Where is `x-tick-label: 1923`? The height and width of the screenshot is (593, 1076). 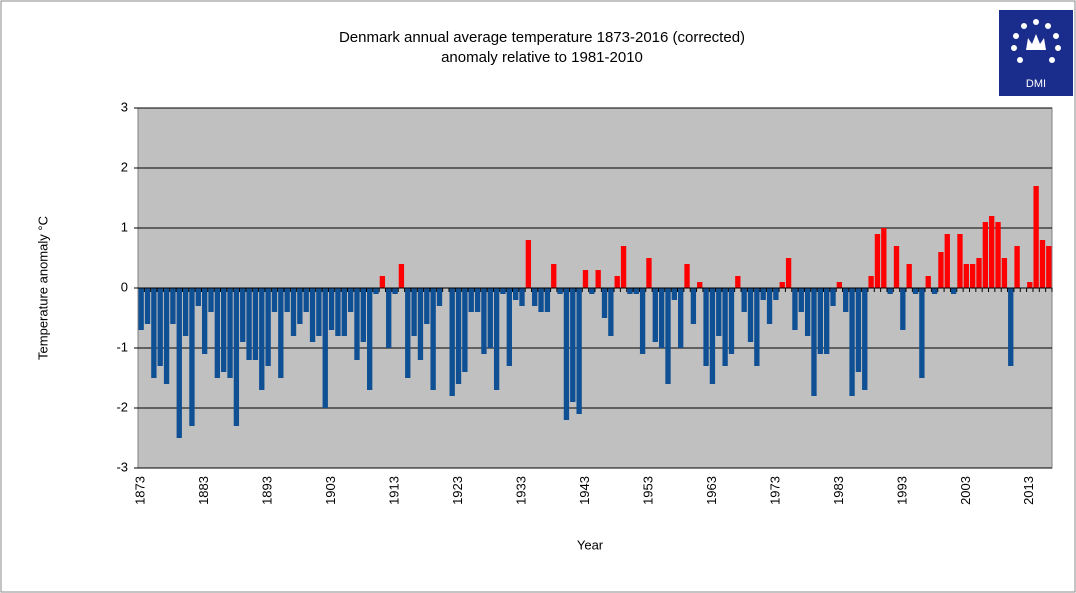
x-tick-label: 1923 is located at coordinates (457, 490).